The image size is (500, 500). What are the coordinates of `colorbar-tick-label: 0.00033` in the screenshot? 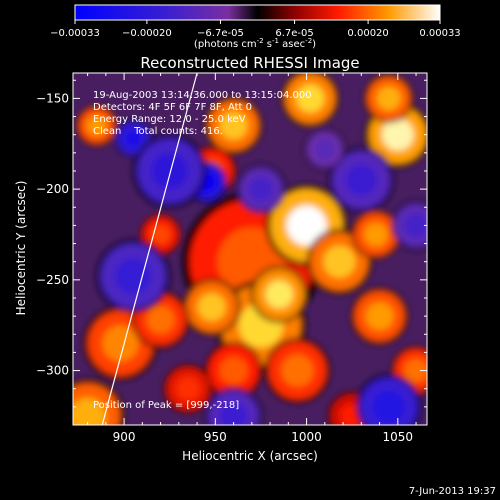 It's located at (439, 33).